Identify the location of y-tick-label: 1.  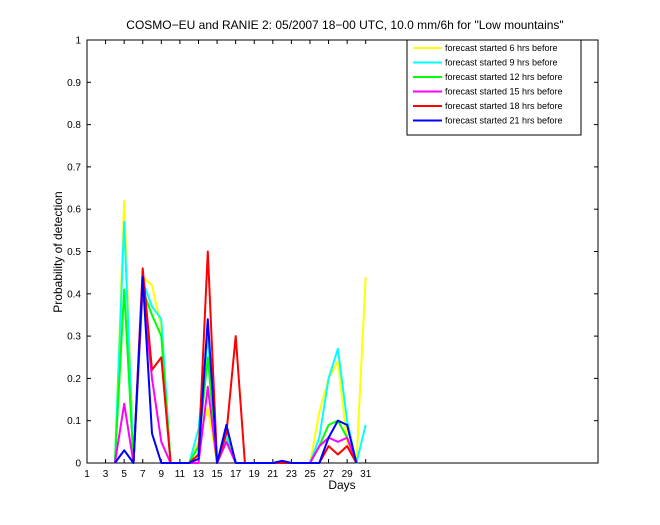
(78, 41).